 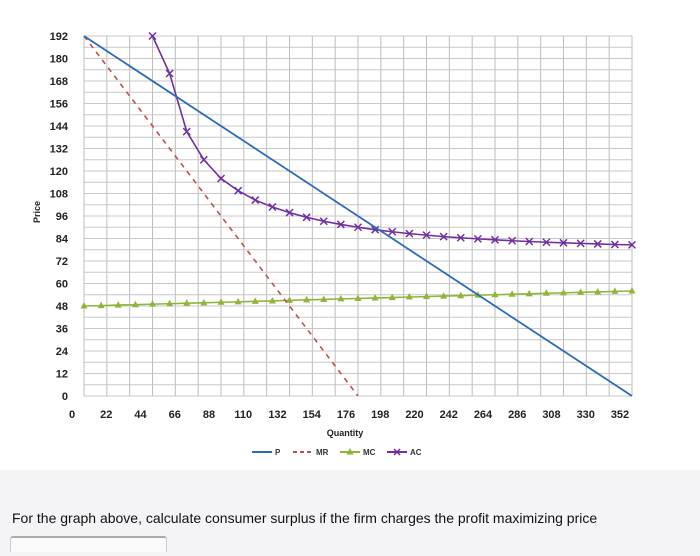 I want to click on x-tick-label: 264, so click(x=483, y=415).